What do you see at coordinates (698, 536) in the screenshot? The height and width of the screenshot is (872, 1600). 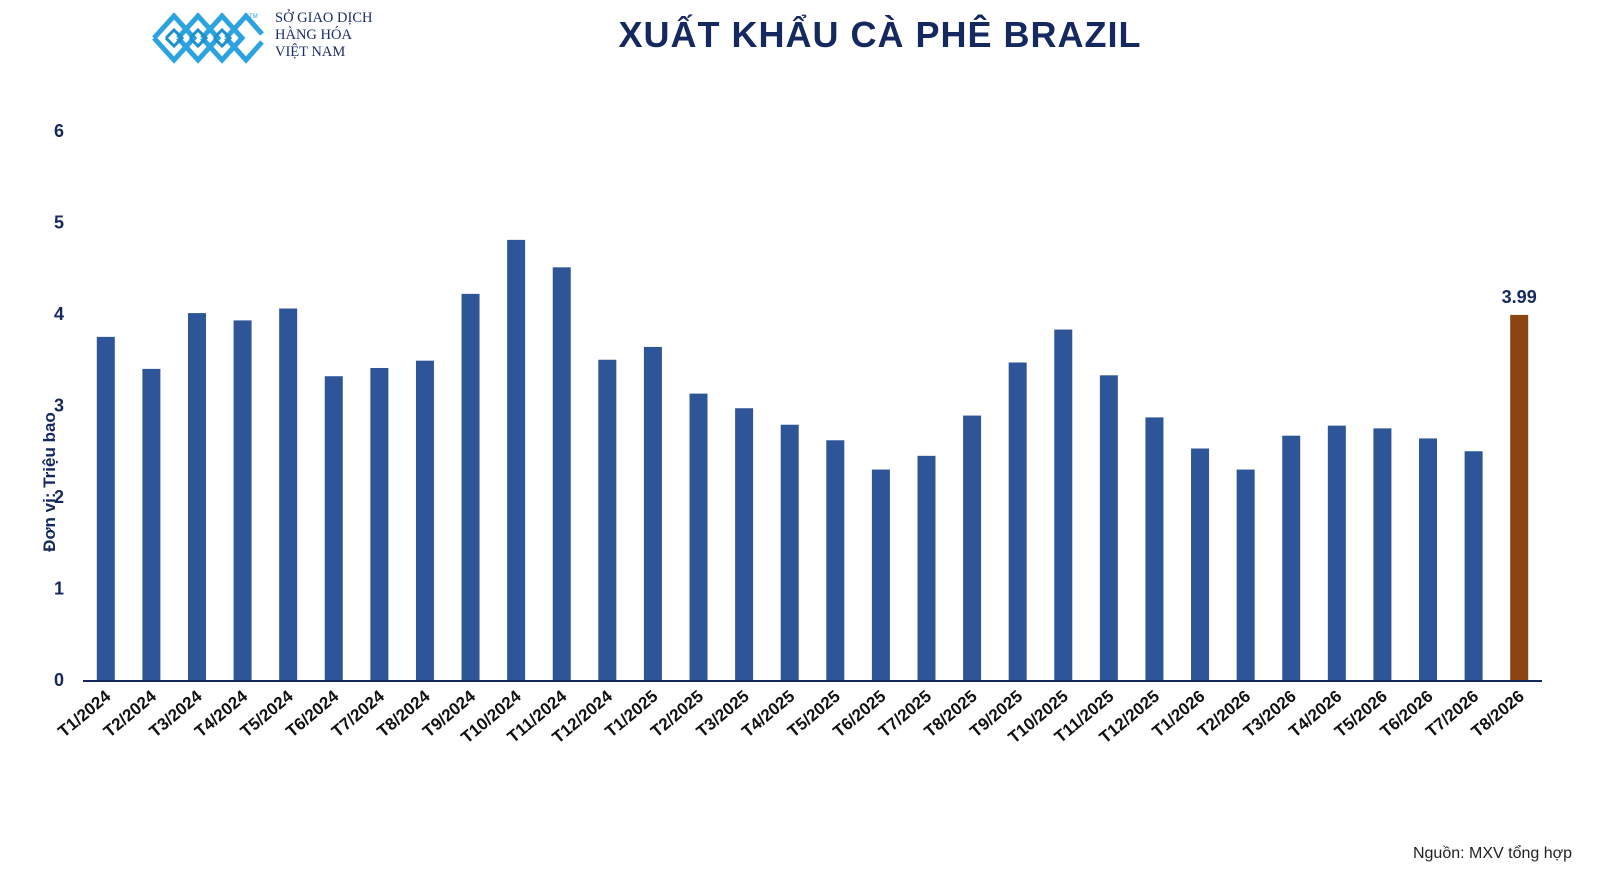 I see `bar-t2-2025` at bounding box center [698, 536].